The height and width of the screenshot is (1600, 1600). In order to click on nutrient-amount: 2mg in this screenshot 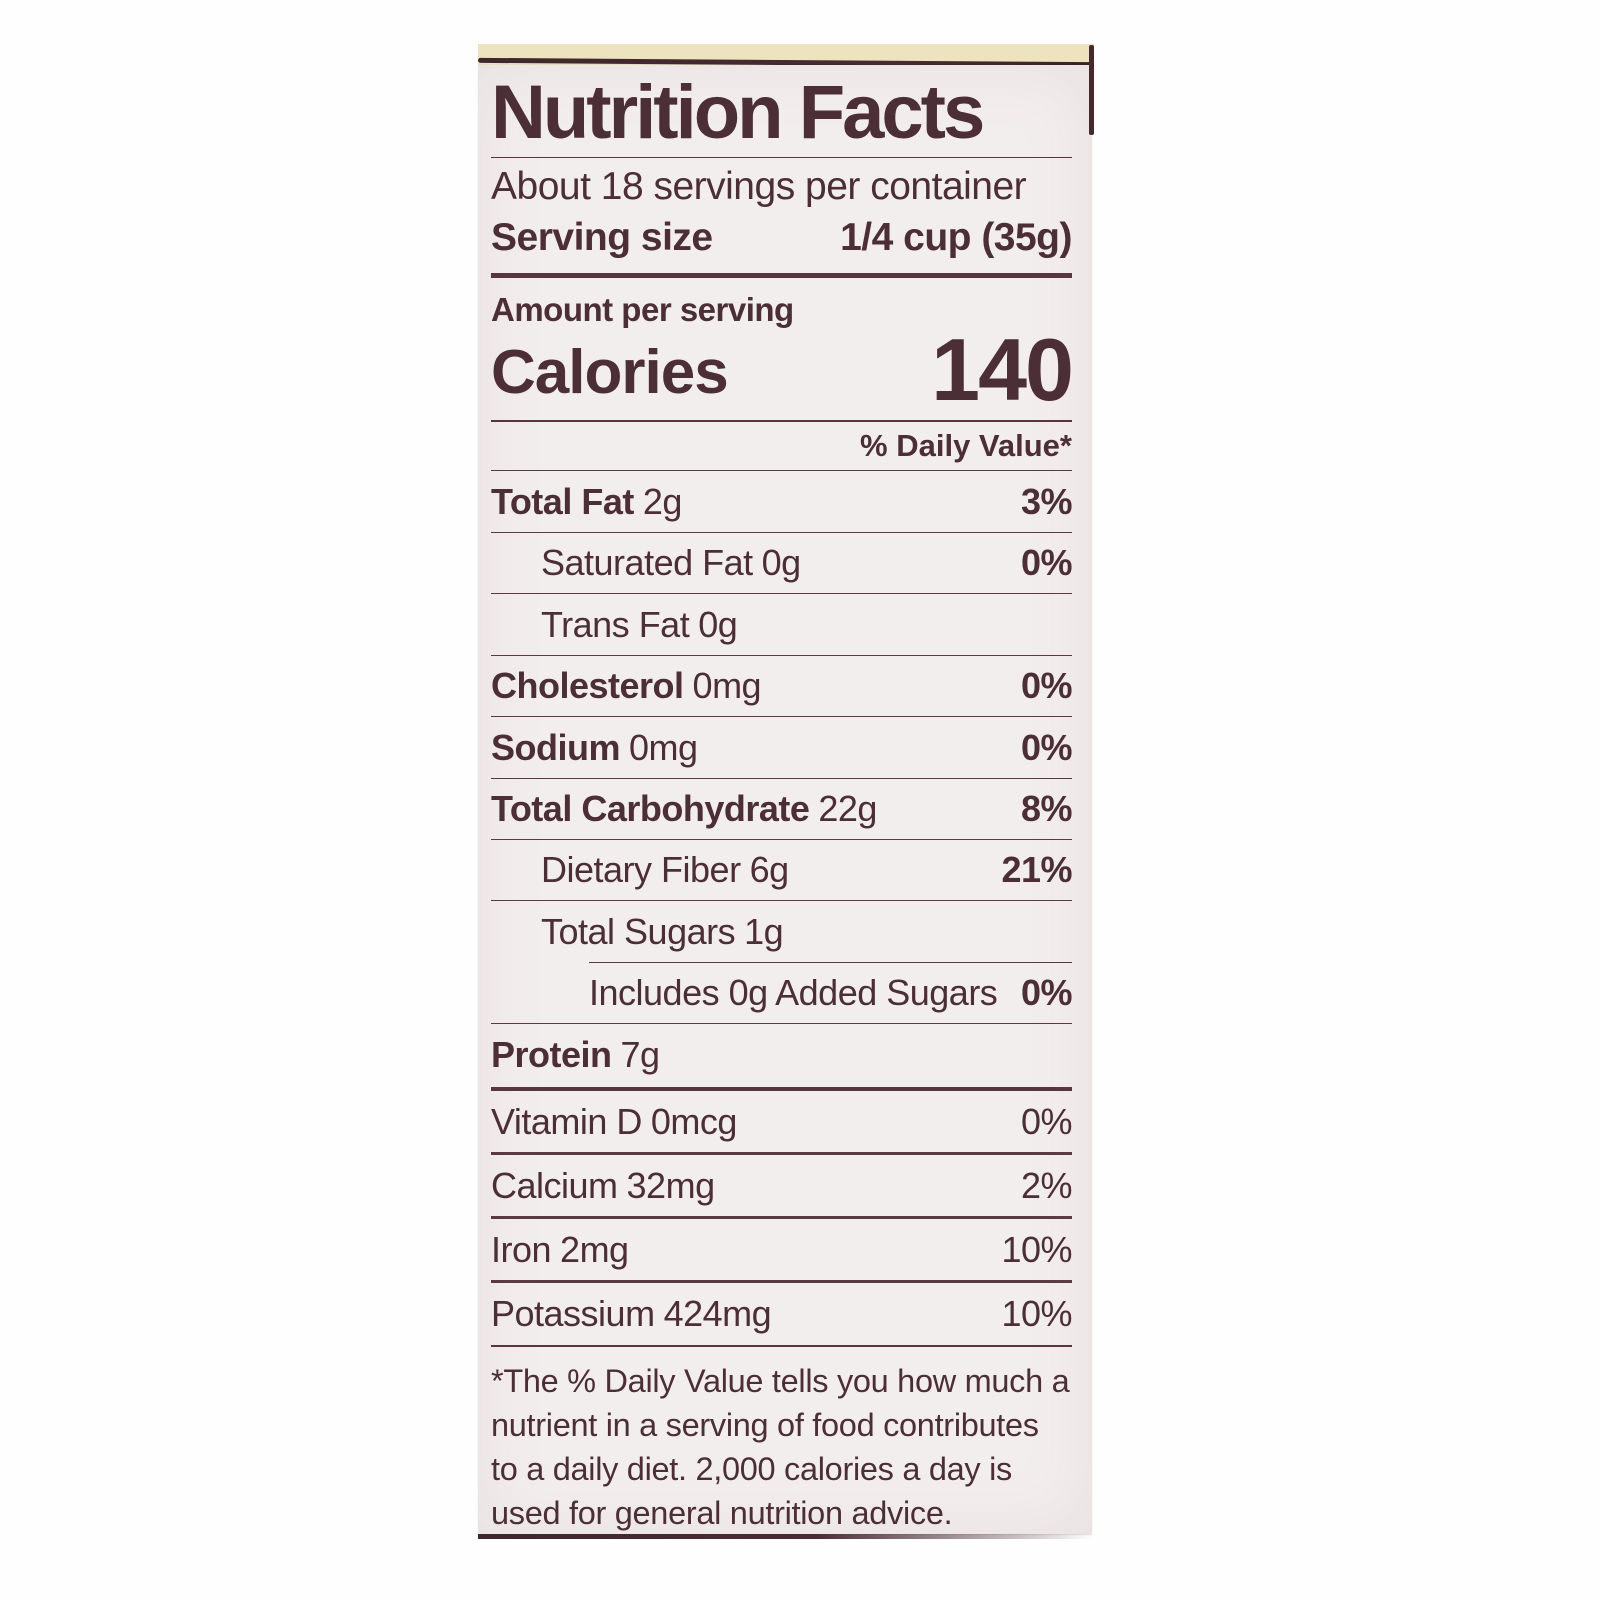, I will do `click(594, 1250)`.